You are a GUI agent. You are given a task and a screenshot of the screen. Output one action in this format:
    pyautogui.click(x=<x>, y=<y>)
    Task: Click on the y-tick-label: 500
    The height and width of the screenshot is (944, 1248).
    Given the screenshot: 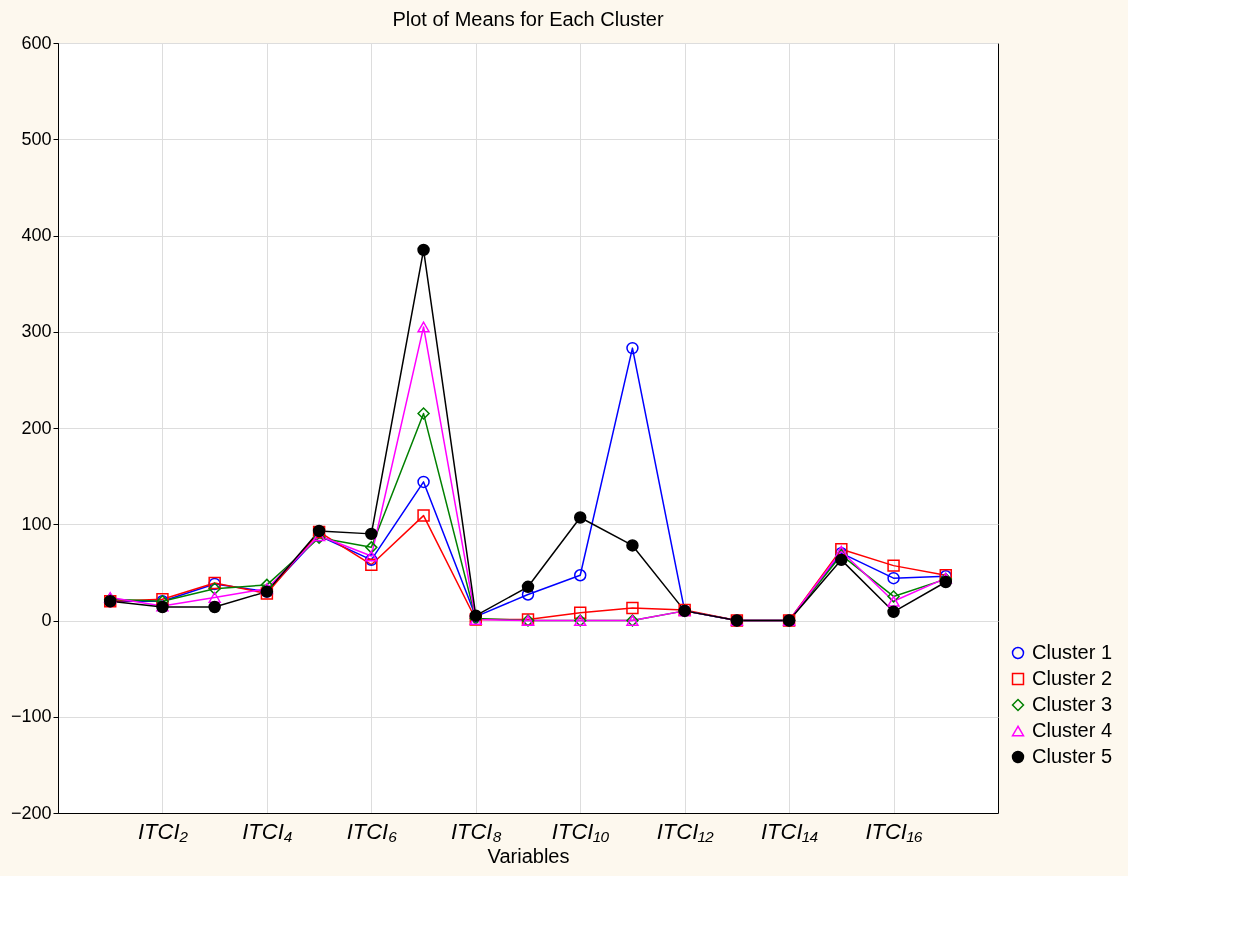 What is the action you would take?
    pyautogui.click(x=36, y=138)
    